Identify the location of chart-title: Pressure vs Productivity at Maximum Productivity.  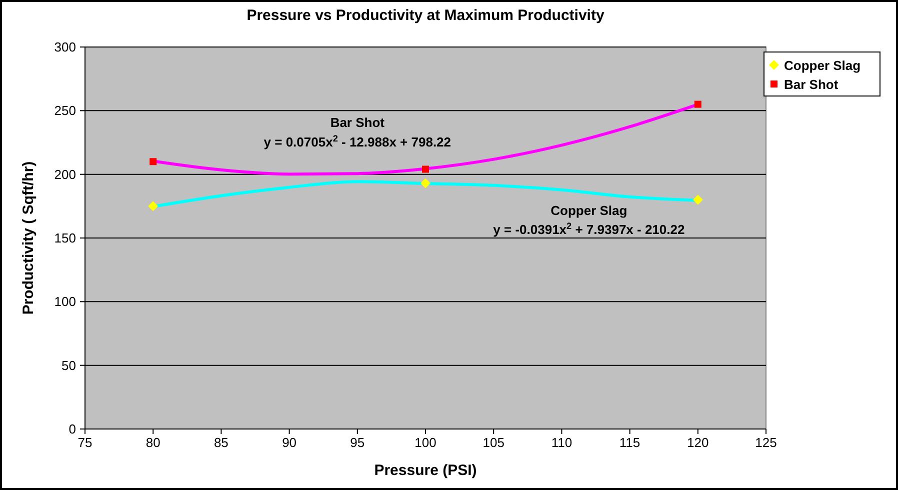
(425, 15).